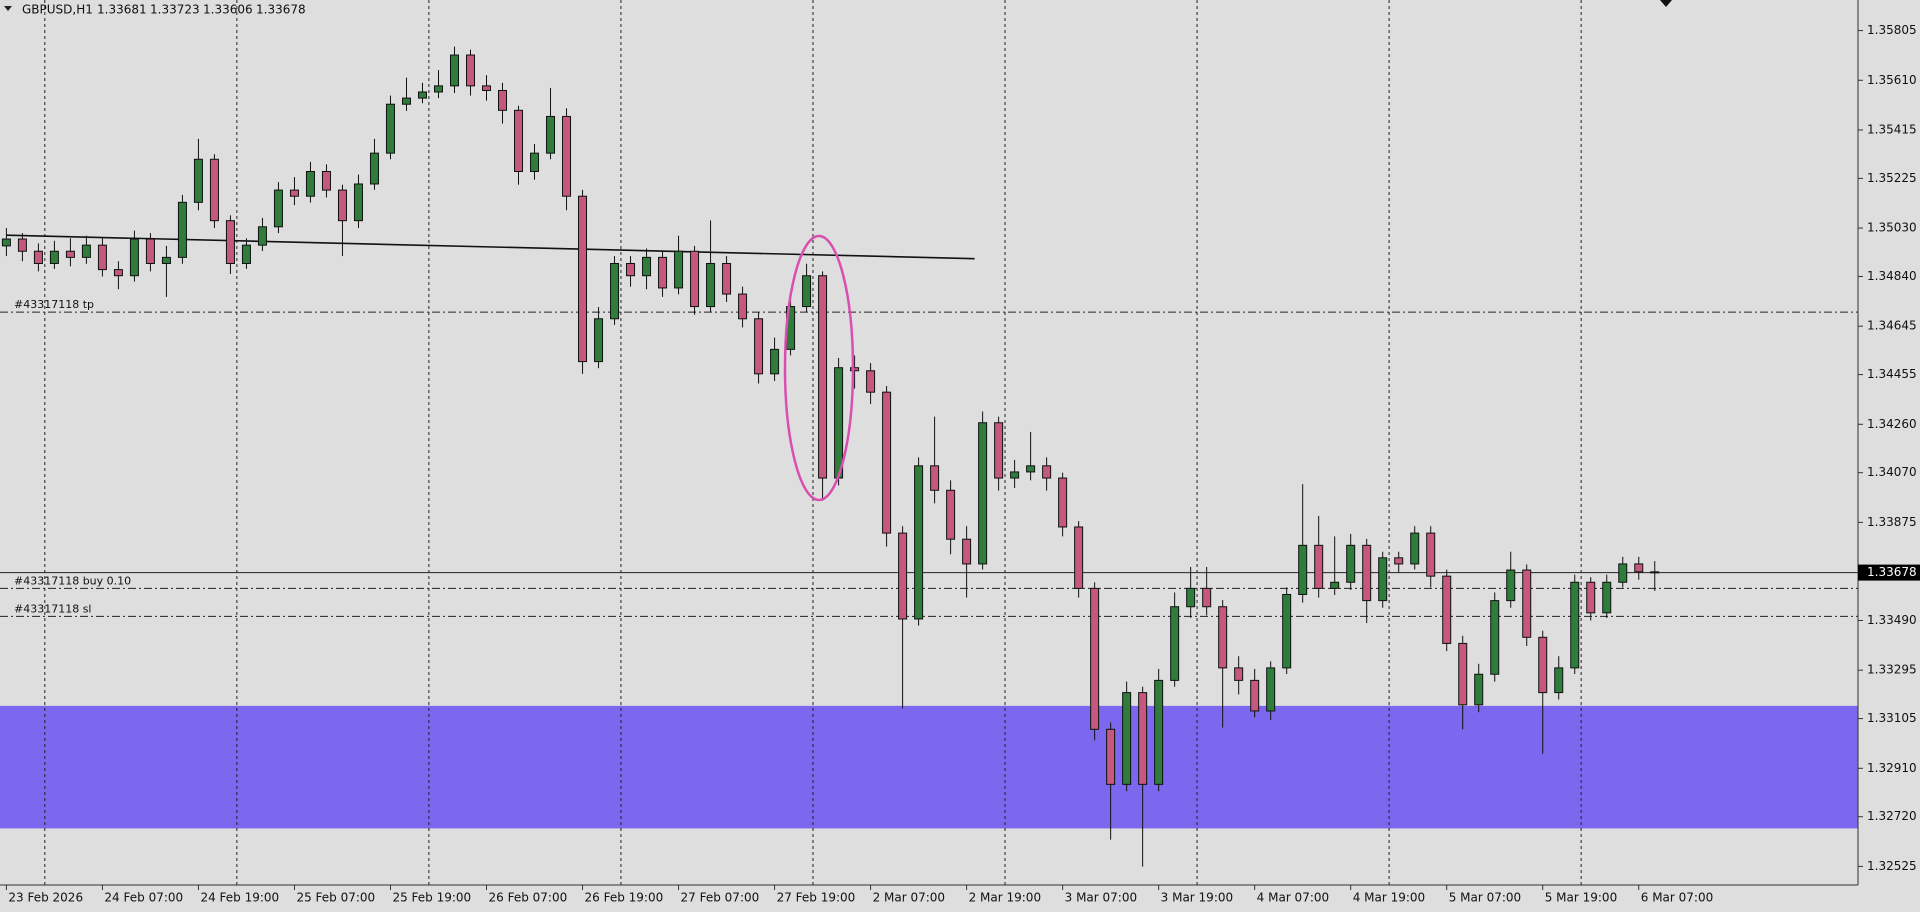  What do you see at coordinates (1581, 898) in the screenshot?
I see `x-tick-label: 5 Mar 19:00` at bounding box center [1581, 898].